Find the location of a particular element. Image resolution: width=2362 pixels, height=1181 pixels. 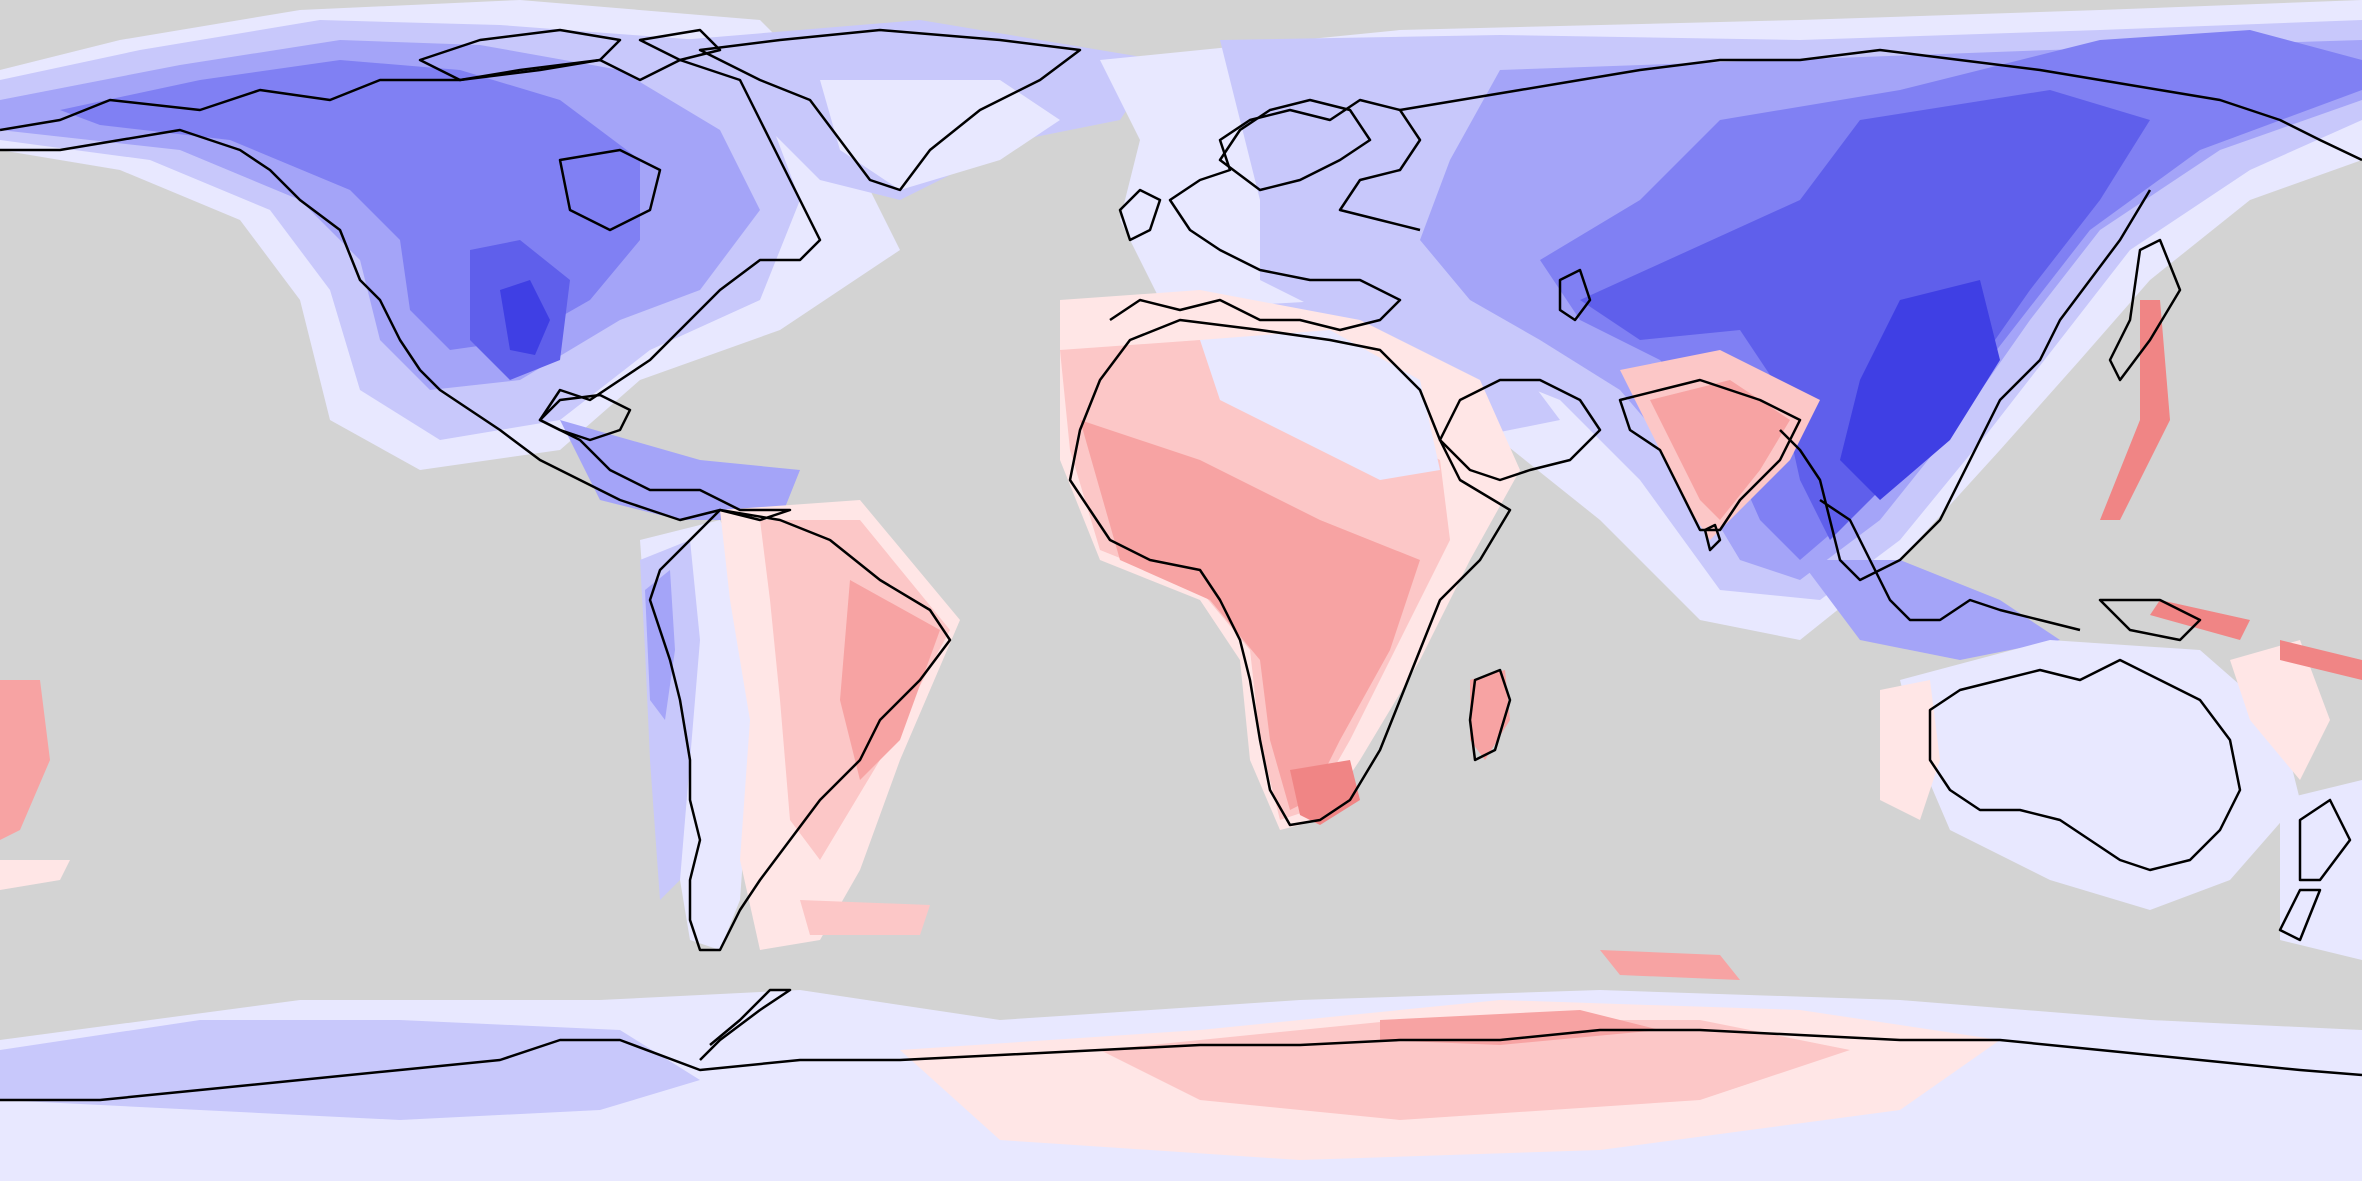

africa-north-blue is located at coordinates (1320, 405).